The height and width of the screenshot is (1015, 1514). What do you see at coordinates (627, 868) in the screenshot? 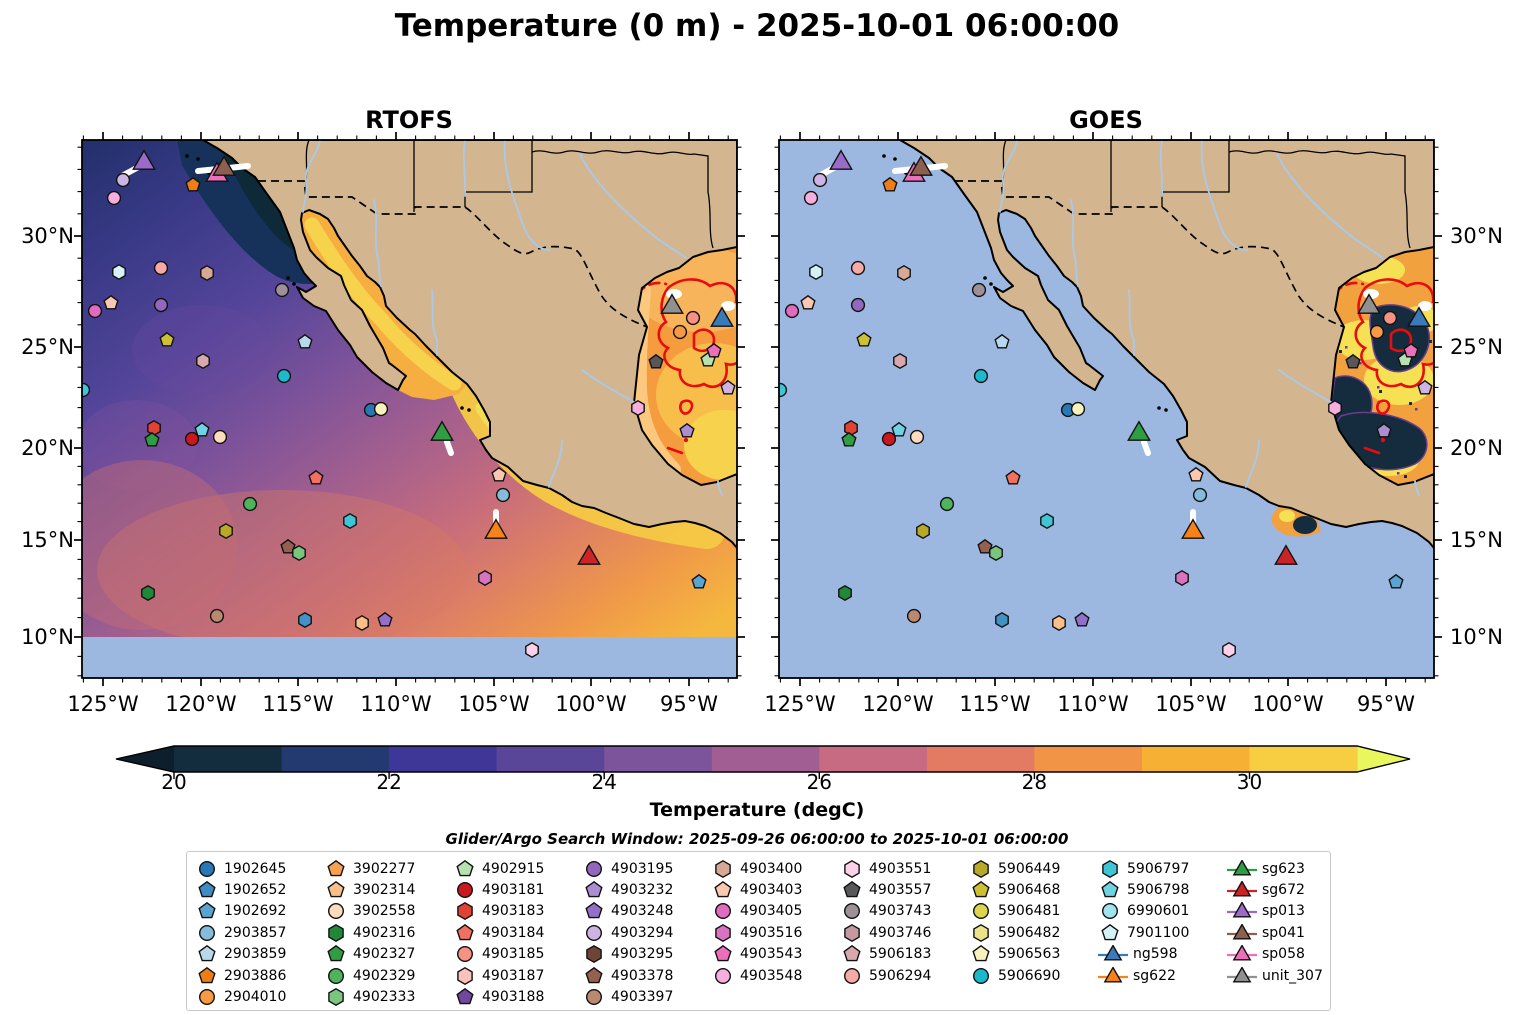
I see `legend-entry-4903195: 4903195` at bounding box center [627, 868].